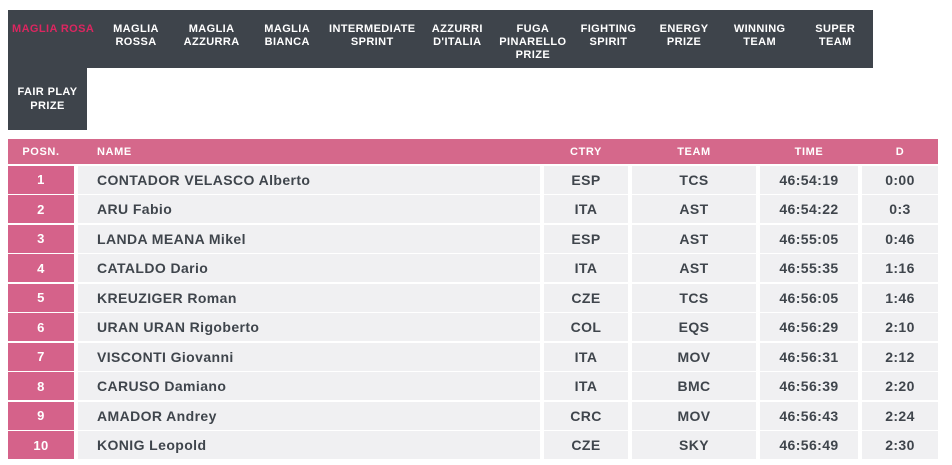 The image size is (952, 465). What do you see at coordinates (694, 445) in the screenshot?
I see `team-cell: SKY` at bounding box center [694, 445].